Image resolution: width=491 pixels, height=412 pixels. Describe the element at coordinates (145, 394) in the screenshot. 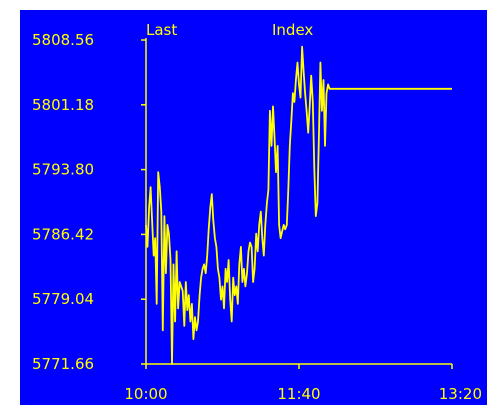

I see `x-tick-label: 10:00` at that location.